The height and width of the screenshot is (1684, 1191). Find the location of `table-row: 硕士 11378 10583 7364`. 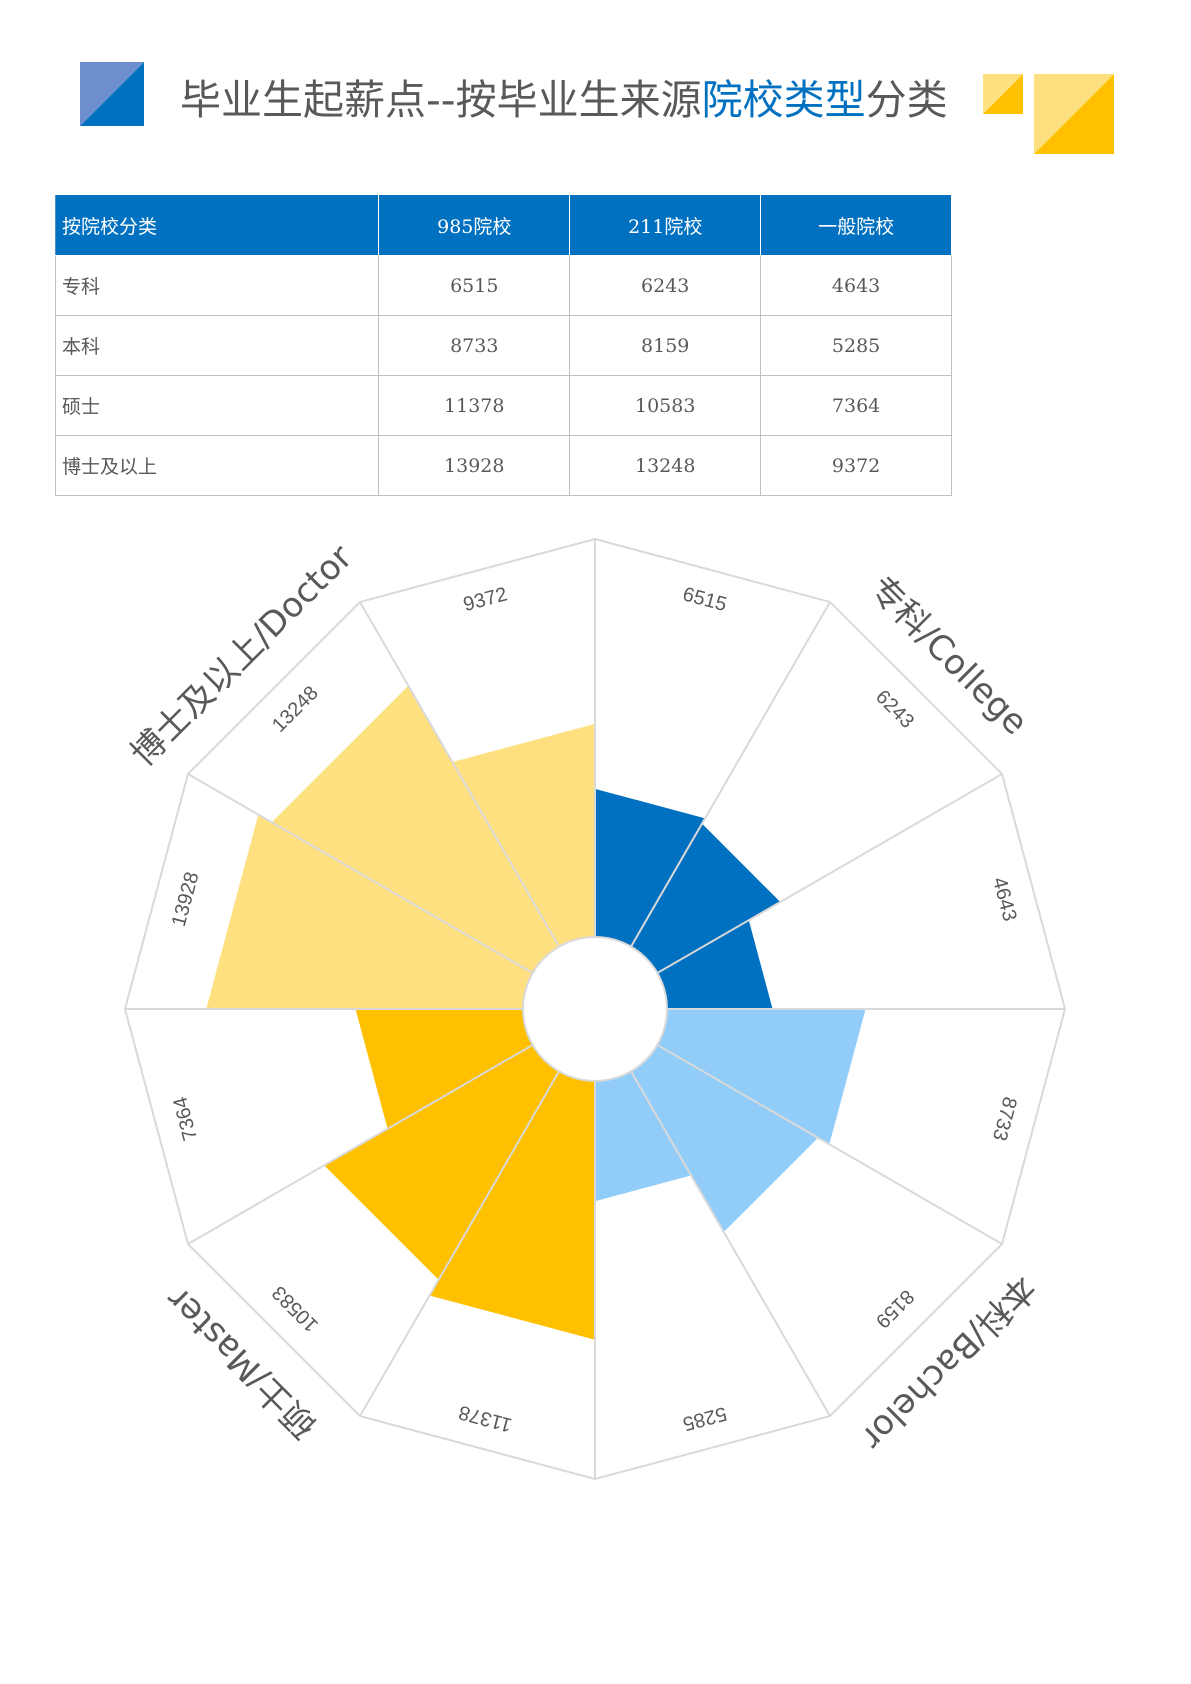

table-row: 硕士 11378 10583 7364 is located at coordinates (503, 405).